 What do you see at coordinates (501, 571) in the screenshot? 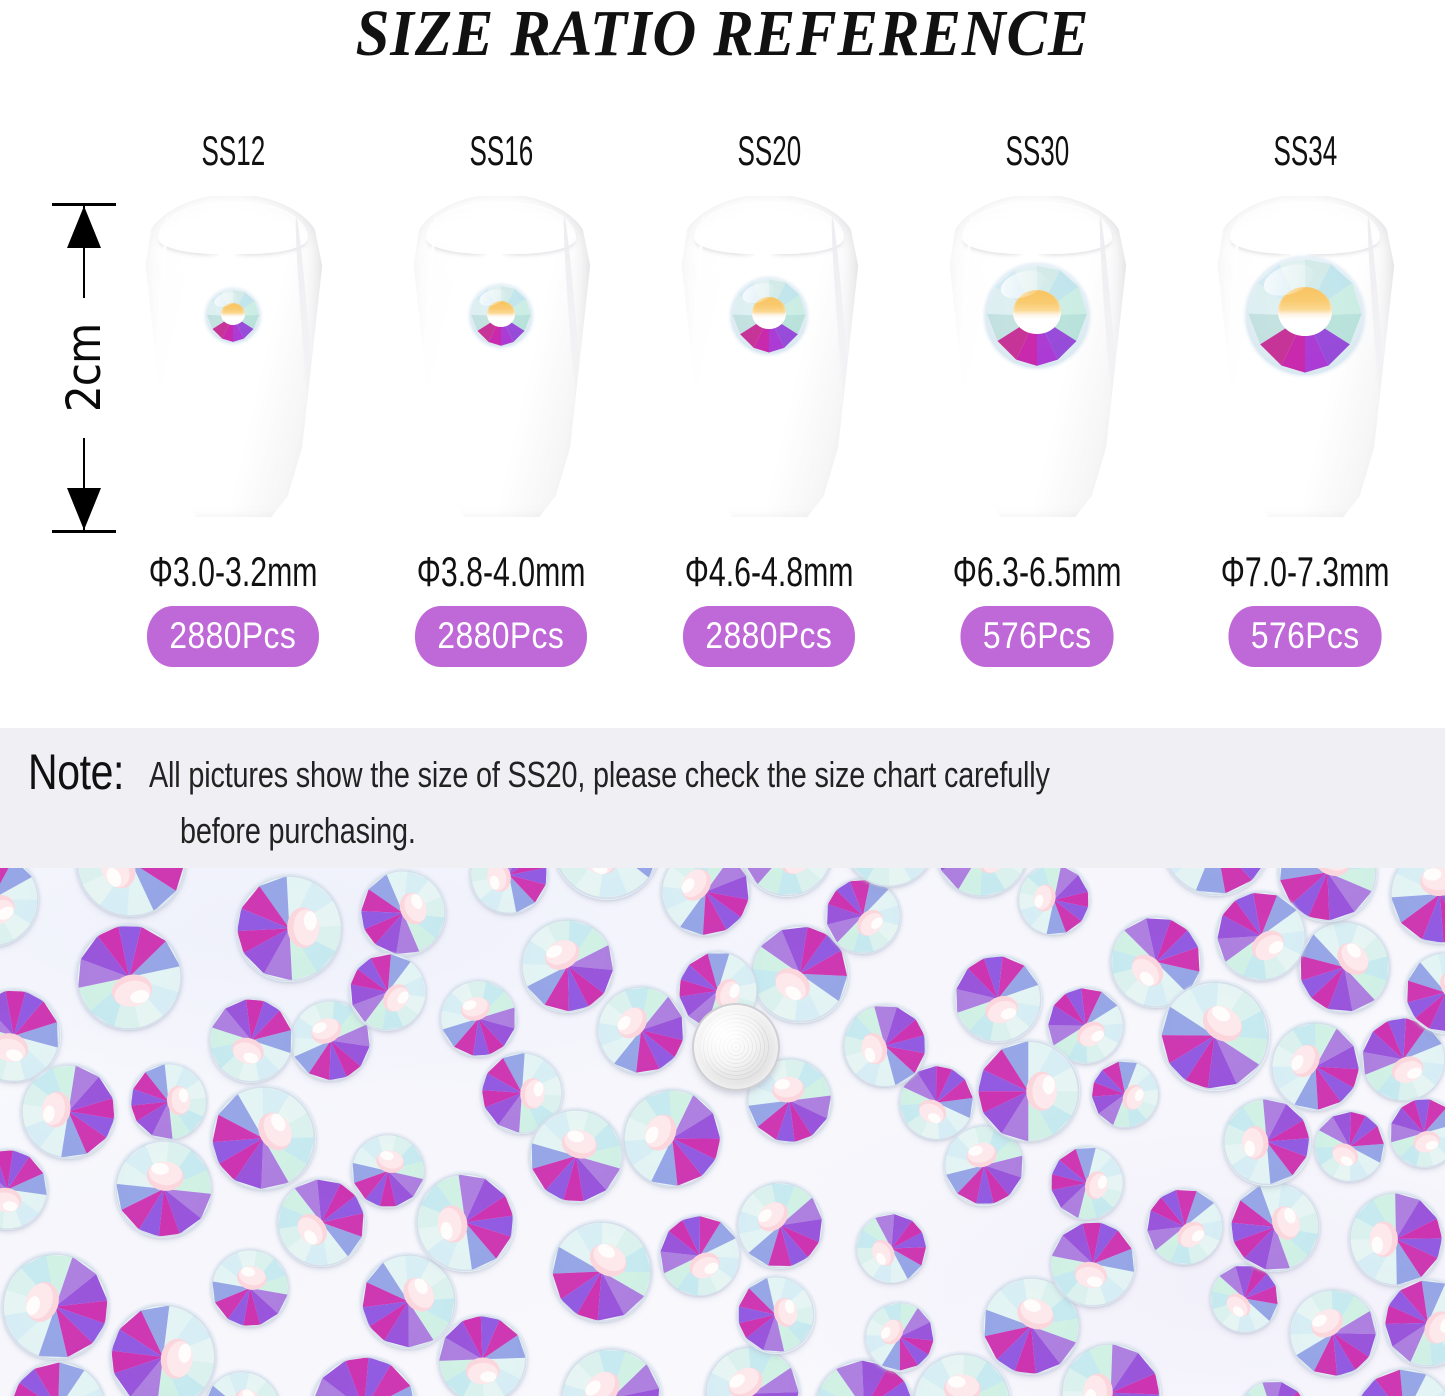
I see `diameter-label: Φ3.8-4.0mm` at bounding box center [501, 571].